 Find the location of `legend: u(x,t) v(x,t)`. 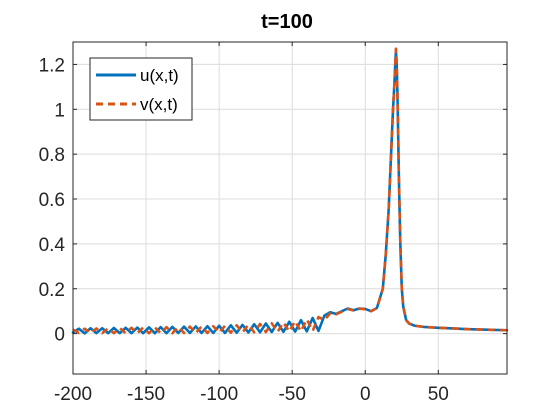

legend: u(x,t) v(x,t) is located at coordinates (141, 89).